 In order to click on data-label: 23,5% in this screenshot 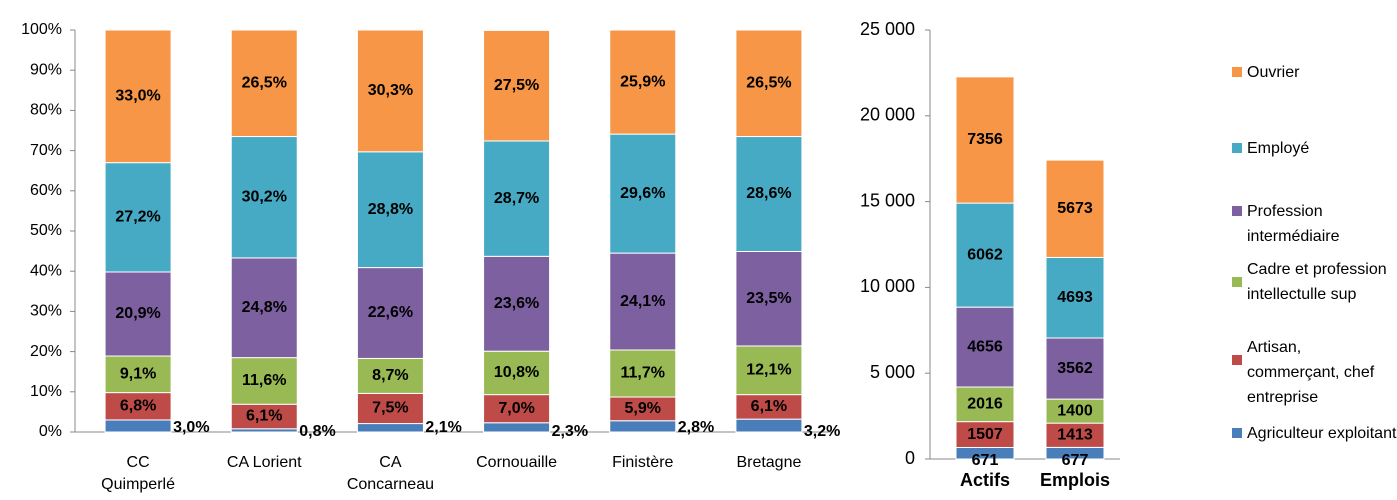, I will do `click(768, 298)`.